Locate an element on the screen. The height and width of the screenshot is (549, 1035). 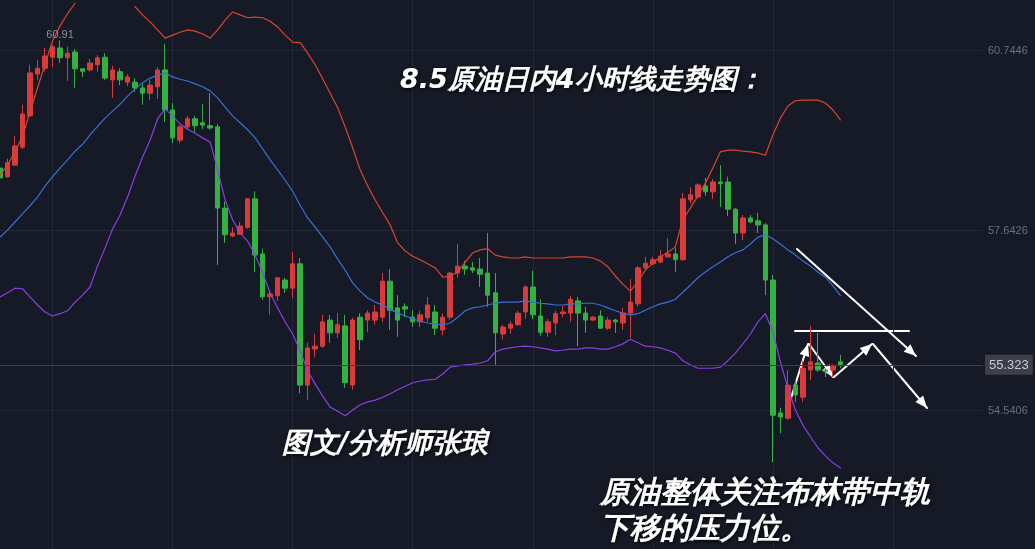
annotation: 图文/分析师张琅 is located at coordinates (387, 442).